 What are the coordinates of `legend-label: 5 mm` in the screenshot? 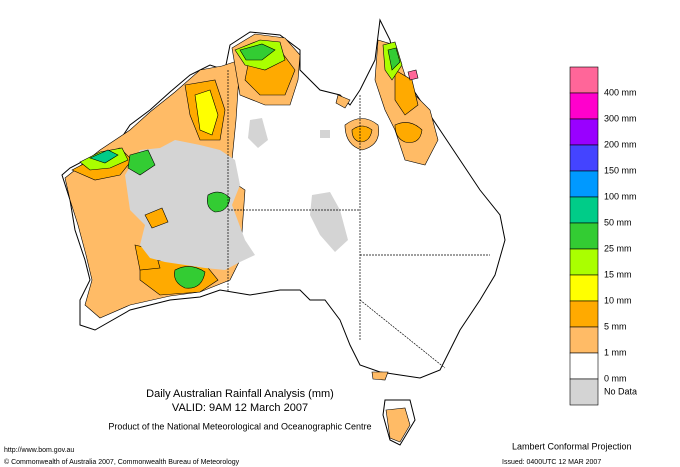 It's located at (615, 326).